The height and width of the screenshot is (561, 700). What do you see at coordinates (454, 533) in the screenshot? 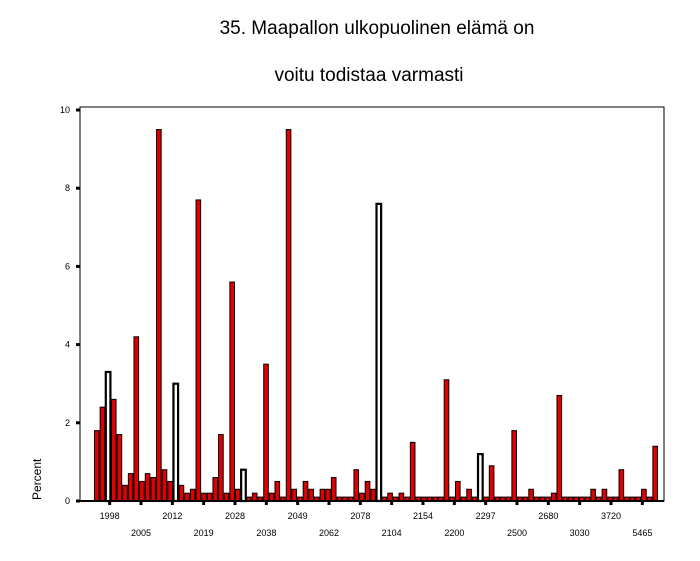
I see `x-tick-label: 2200` at bounding box center [454, 533].